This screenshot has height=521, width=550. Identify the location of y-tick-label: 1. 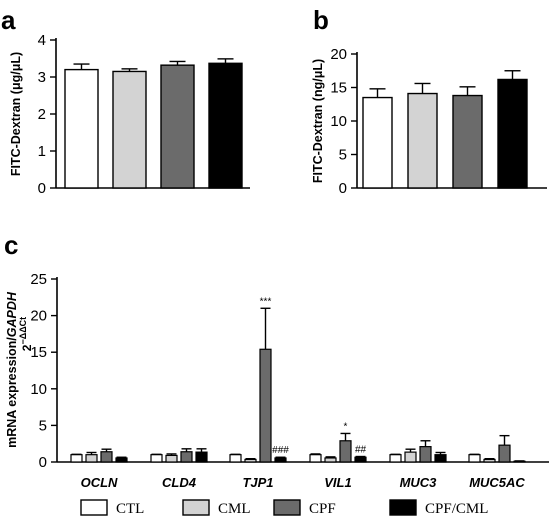
(42, 151).